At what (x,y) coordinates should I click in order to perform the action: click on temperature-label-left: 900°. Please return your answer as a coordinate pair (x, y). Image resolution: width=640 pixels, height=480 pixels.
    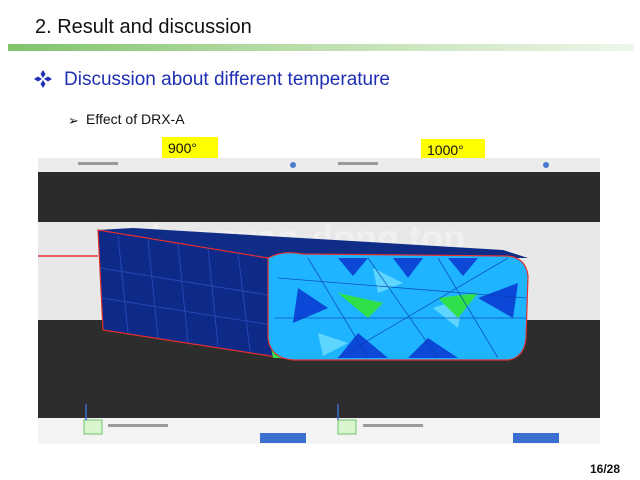
    Looking at the image, I should click on (190, 149).